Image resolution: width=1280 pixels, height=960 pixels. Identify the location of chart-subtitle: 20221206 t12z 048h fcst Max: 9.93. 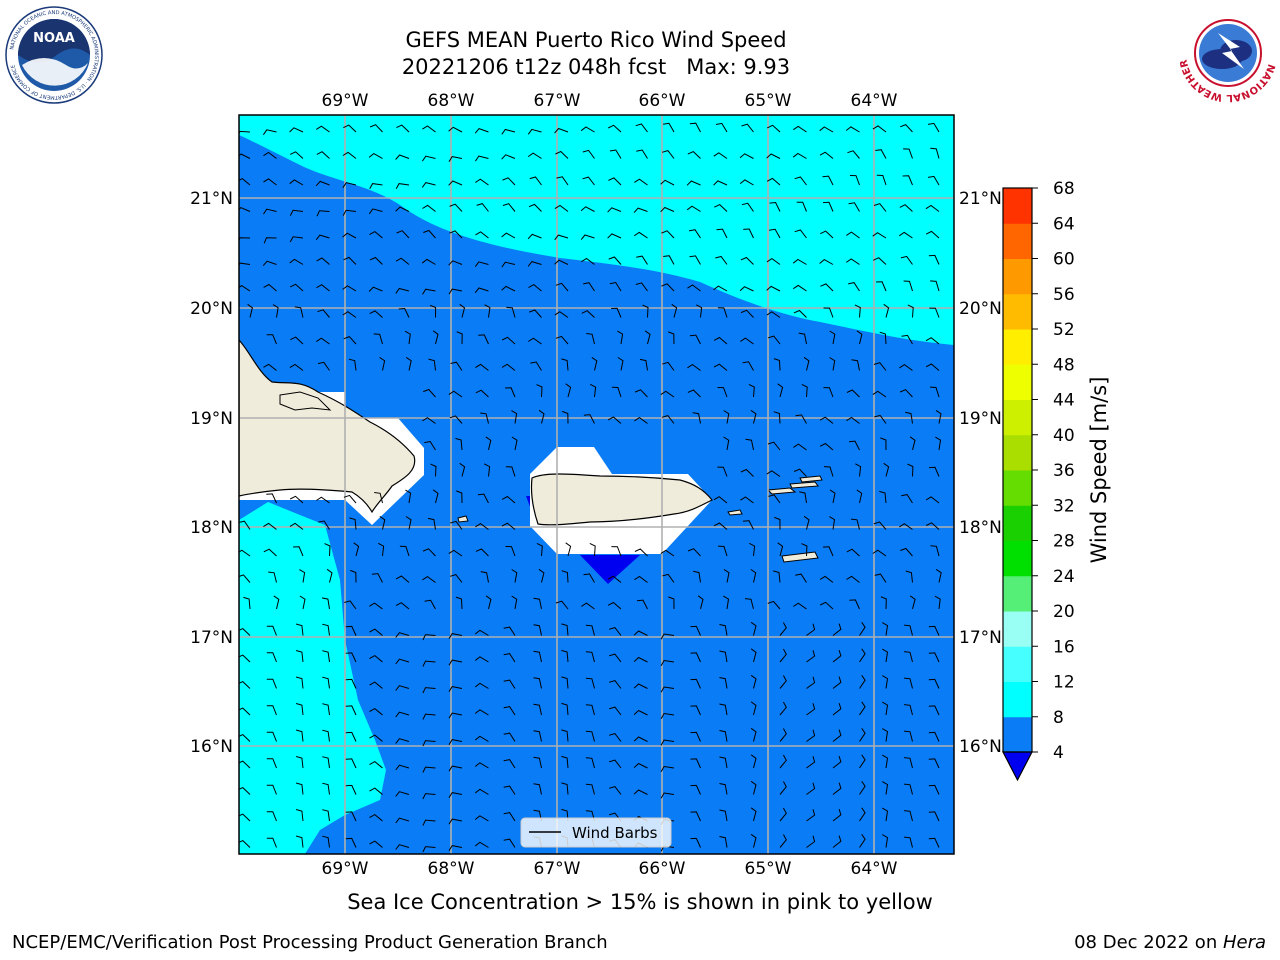
(596, 67).